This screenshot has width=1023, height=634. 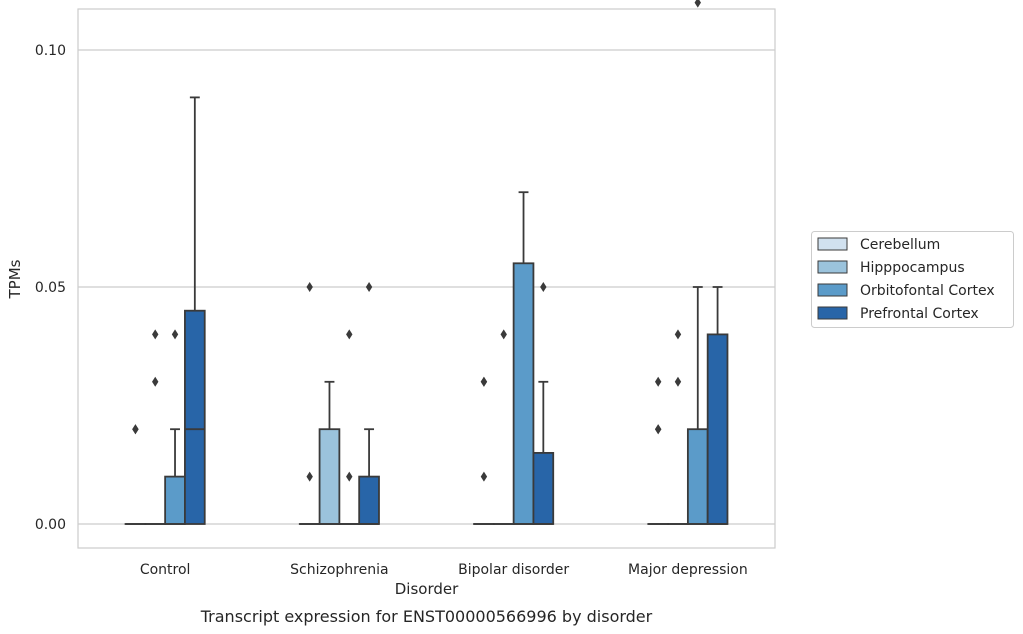 I want to click on x-tick-label: Schizophrenia, so click(x=339, y=570).